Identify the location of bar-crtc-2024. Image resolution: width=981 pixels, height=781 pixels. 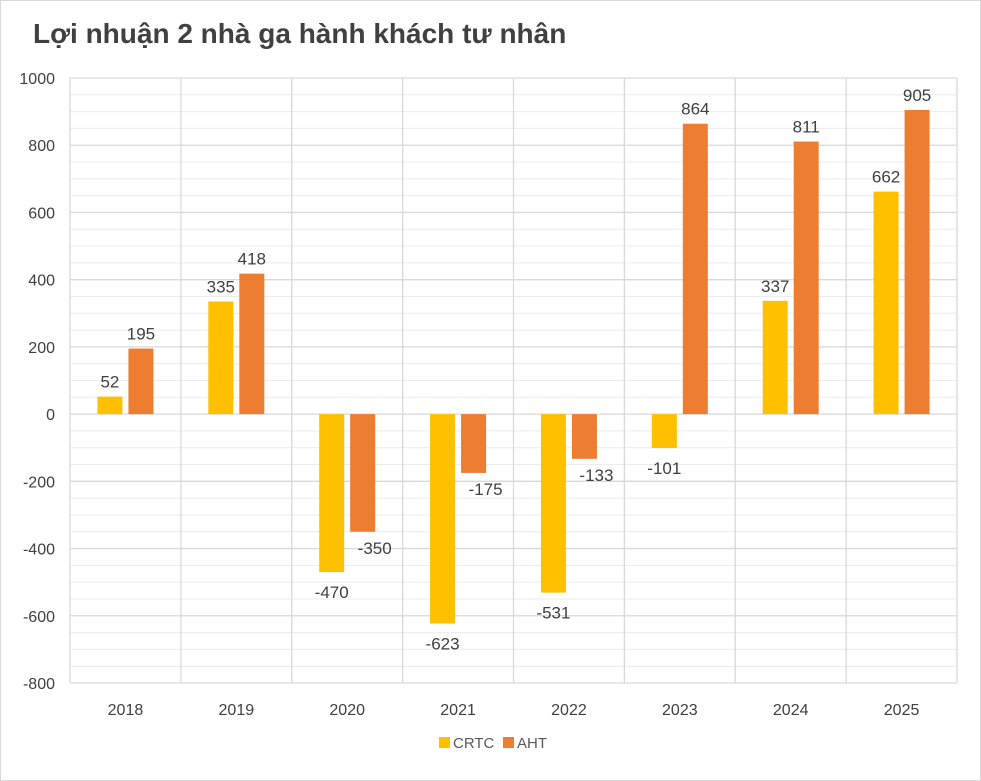
(775, 357).